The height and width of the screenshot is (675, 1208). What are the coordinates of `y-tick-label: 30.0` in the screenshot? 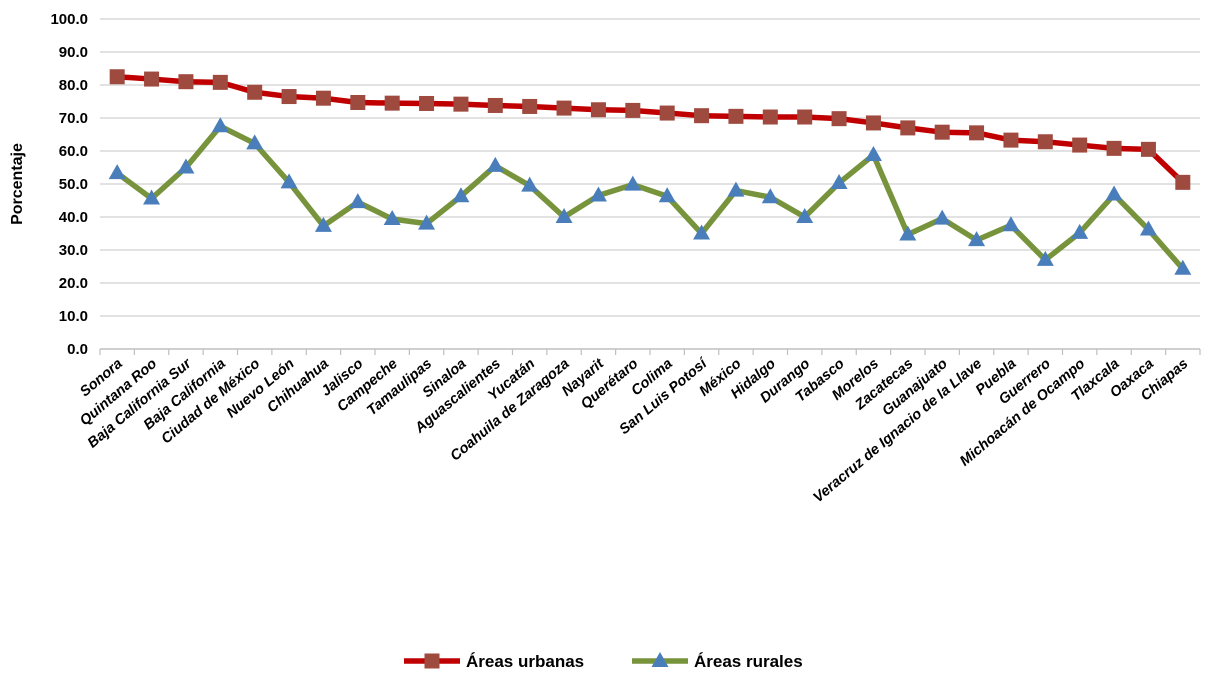 It's located at (73, 250).